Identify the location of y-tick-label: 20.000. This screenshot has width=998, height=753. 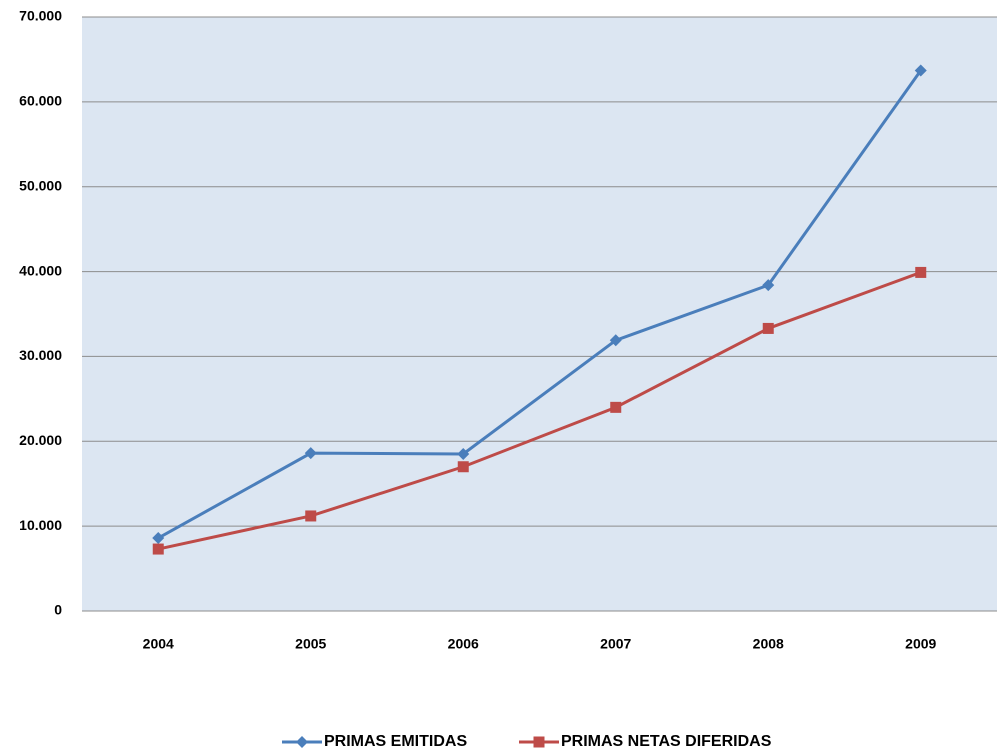
(40, 440).